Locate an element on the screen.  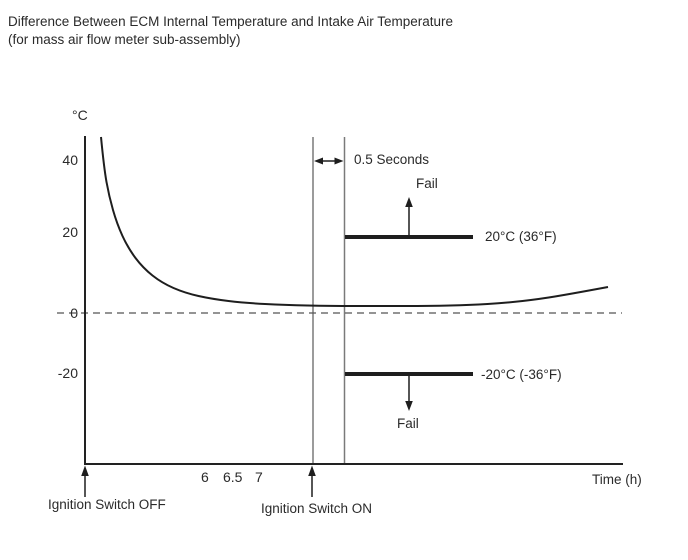
lower-threshold-label: -20°C (-36°F) is located at coordinates (521, 374).